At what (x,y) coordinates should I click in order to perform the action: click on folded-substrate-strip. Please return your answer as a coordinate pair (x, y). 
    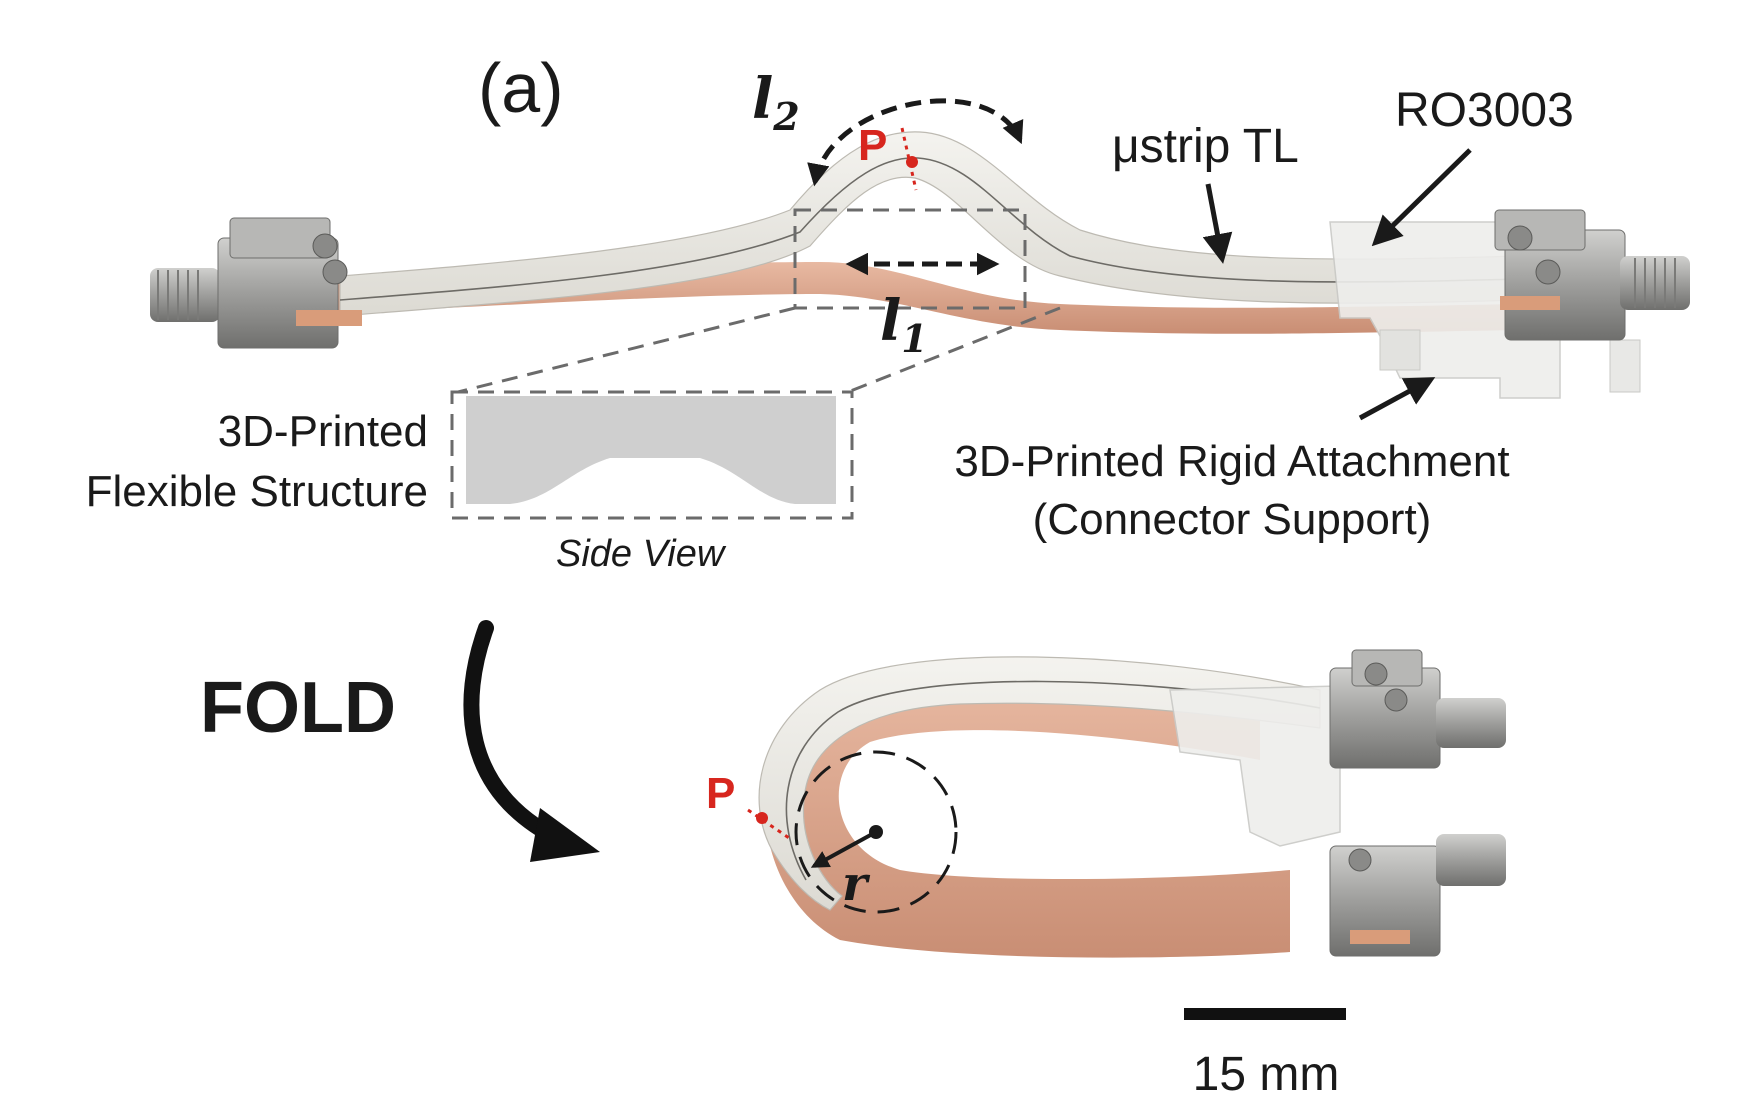
    Looking at the image, I should click on (1039, 783).